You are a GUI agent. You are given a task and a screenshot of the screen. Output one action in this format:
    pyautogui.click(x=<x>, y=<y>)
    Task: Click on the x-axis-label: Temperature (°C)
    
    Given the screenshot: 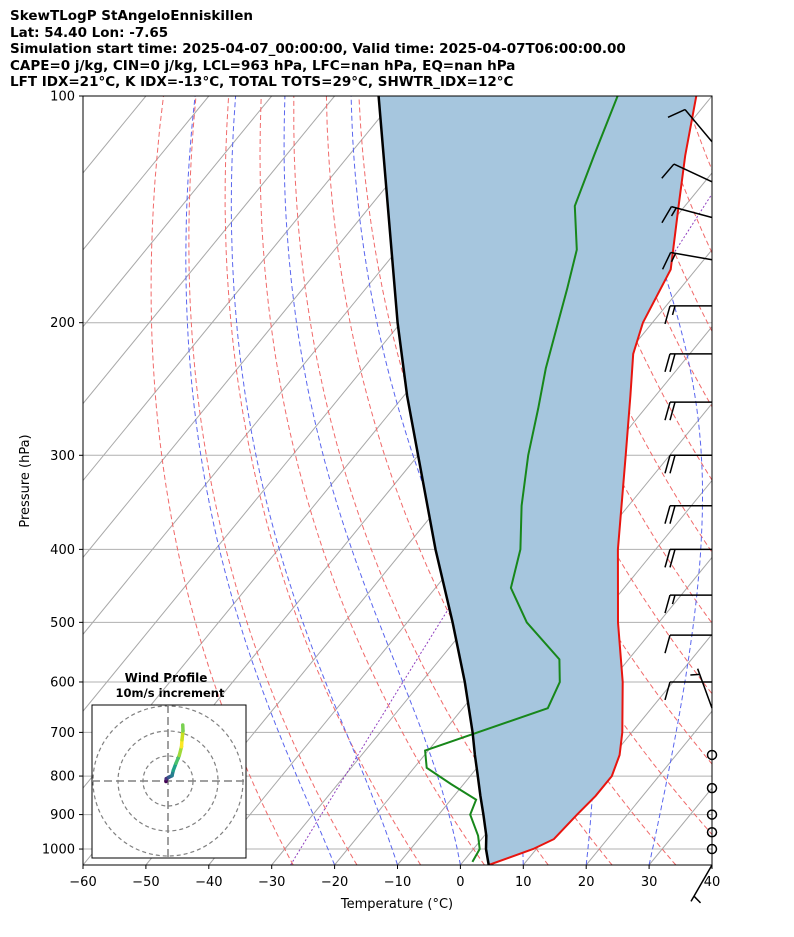 What is the action you would take?
    pyautogui.click(x=396, y=904)
    